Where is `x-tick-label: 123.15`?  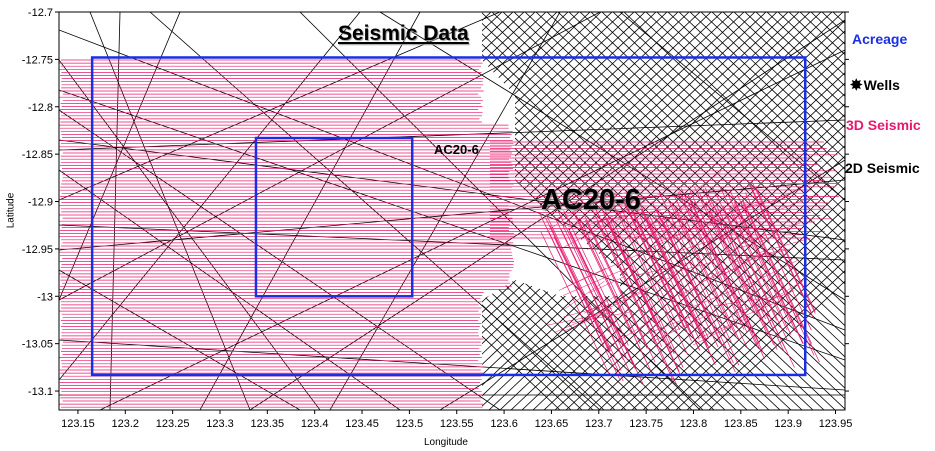 x-tick-label: 123.15 is located at coordinates (78, 424).